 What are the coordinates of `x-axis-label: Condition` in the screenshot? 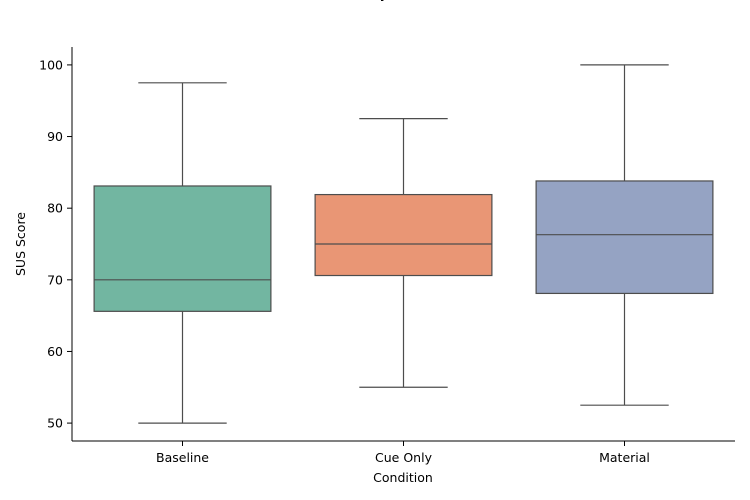 It's located at (403, 477).